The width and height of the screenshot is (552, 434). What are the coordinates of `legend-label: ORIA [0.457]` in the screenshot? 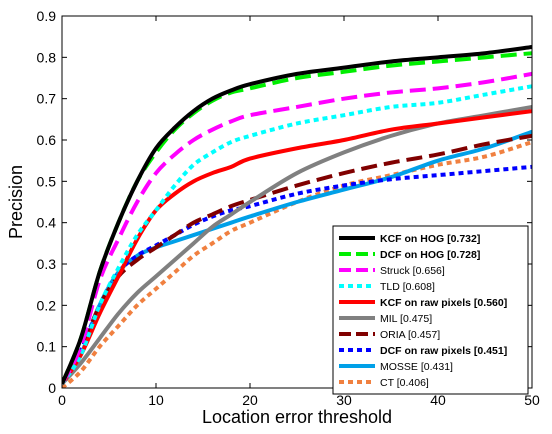 It's located at (410, 335).